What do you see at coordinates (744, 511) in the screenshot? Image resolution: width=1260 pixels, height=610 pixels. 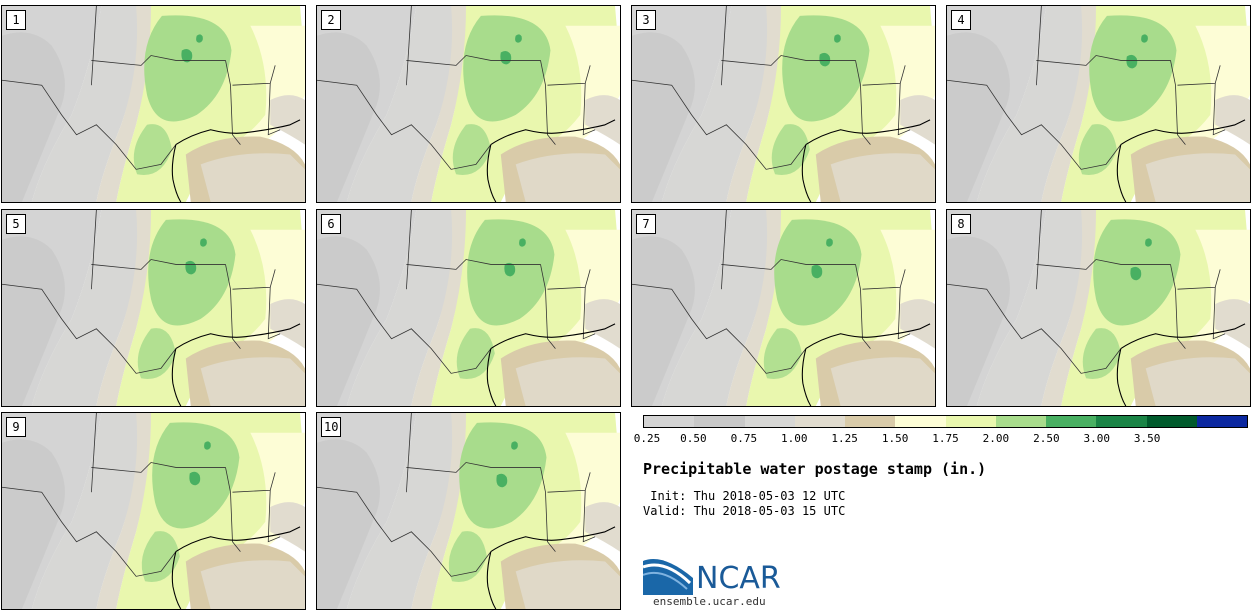 I see `valid-time: Valid: Thu 2018-05-03 15 UTC` at bounding box center [744, 511].